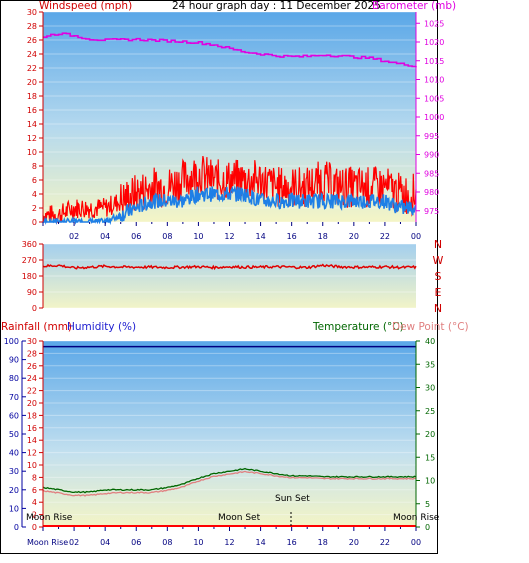 The image size is (529, 563). What do you see at coordinates (14, 434) in the screenshot?
I see `humidity-tick-label: 50` at bounding box center [14, 434].